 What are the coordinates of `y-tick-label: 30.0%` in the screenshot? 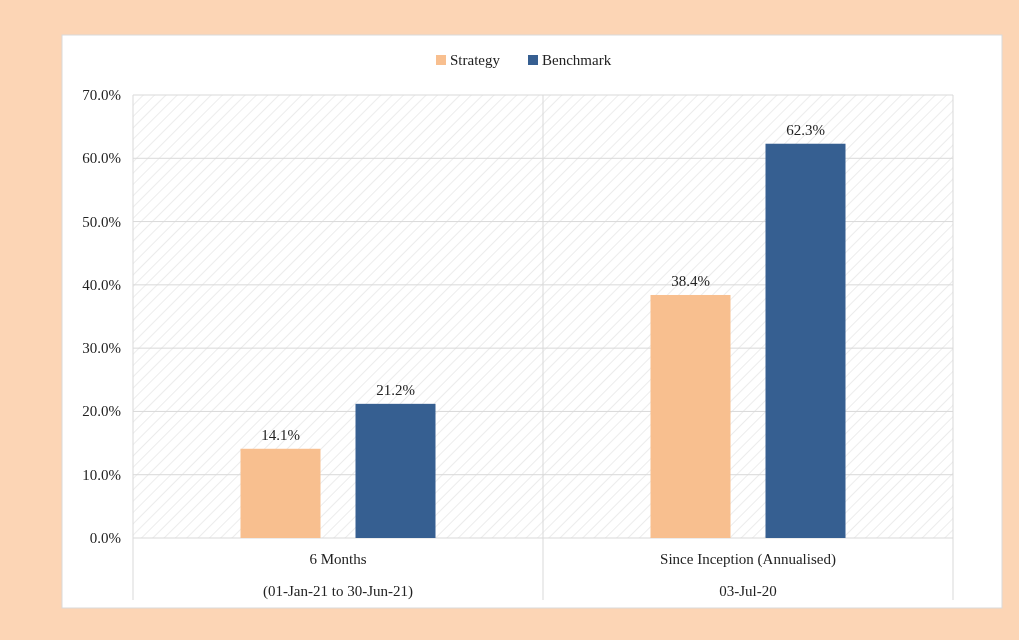 It's located at (101, 348).